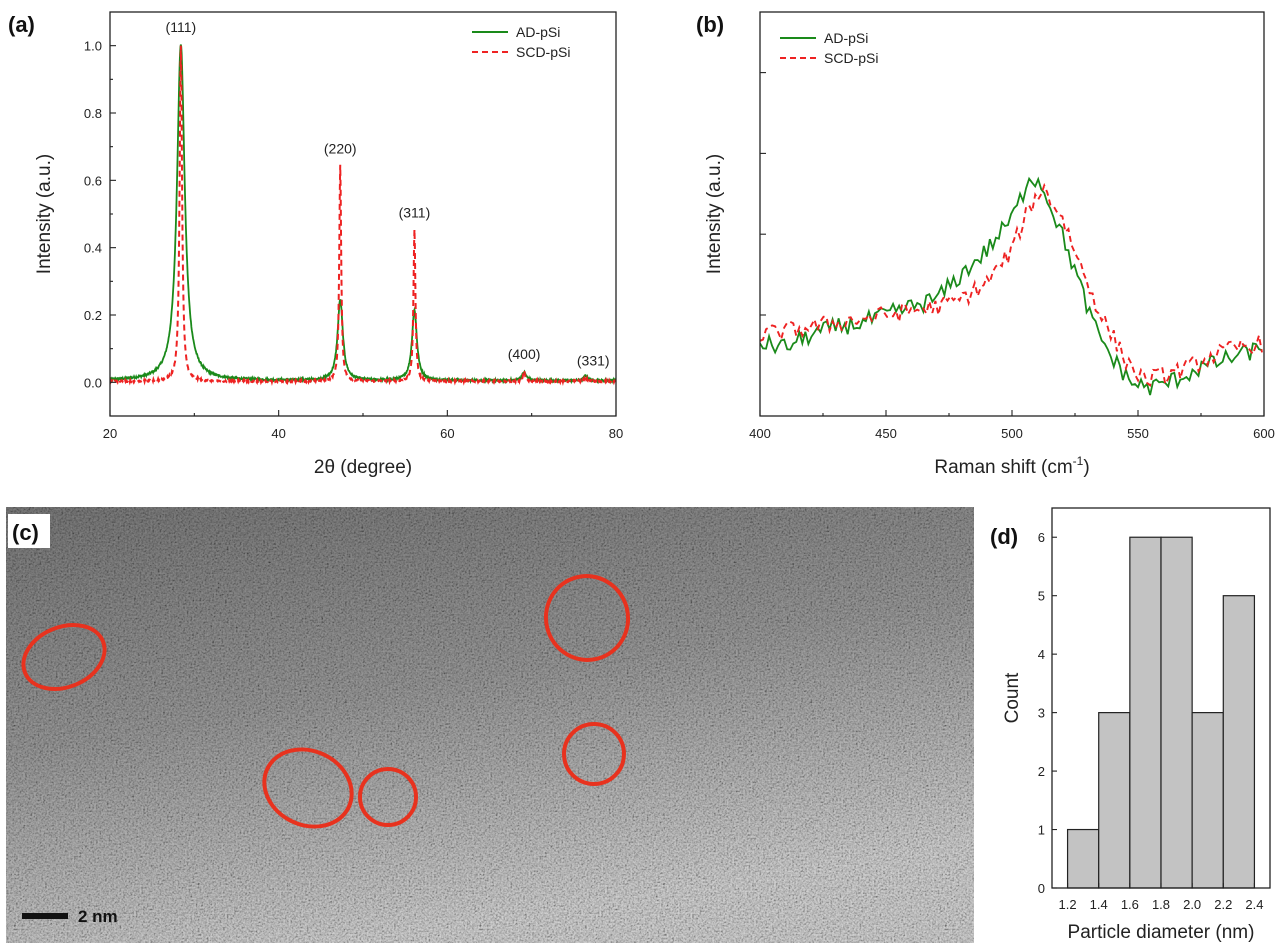 Image resolution: width=1281 pixels, height=943 pixels. Describe the element at coordinates (1041, 713) in the screenshot. I see `d-y-tick-label: 3` at that location.